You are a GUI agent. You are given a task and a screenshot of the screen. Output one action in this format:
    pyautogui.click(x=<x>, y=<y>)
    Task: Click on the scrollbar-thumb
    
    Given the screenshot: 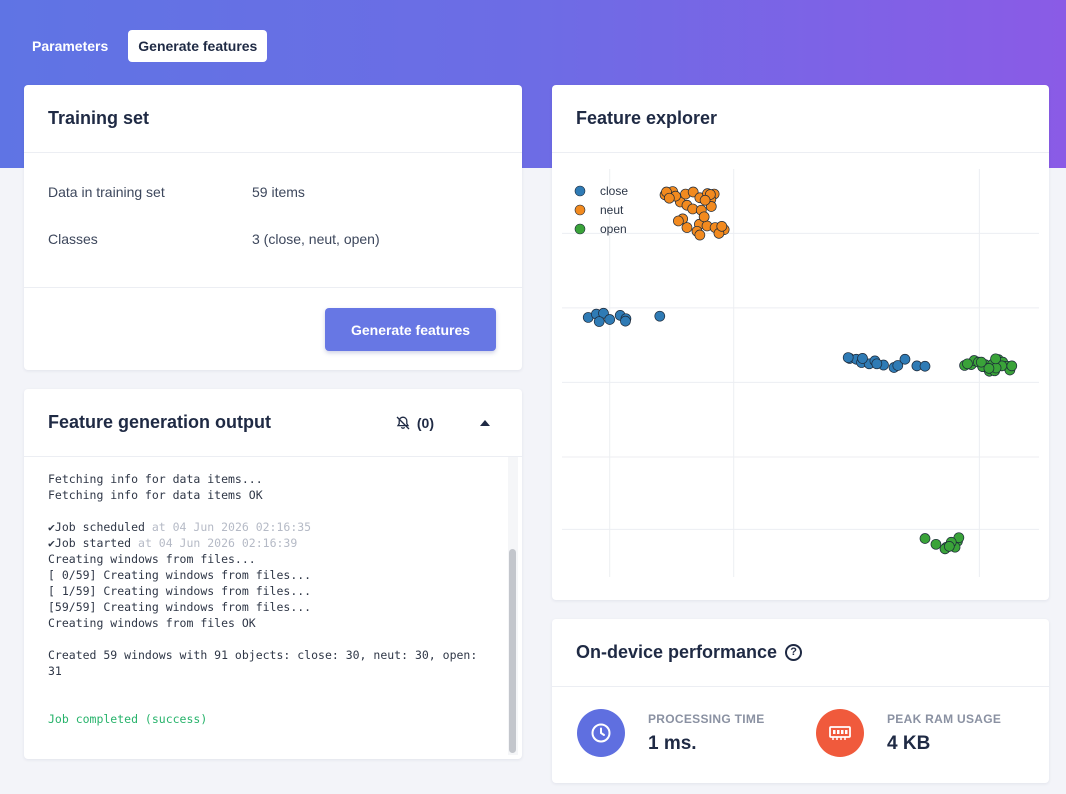 What is the action you would take?
    pyautogui.click(x=512, y=651)
    